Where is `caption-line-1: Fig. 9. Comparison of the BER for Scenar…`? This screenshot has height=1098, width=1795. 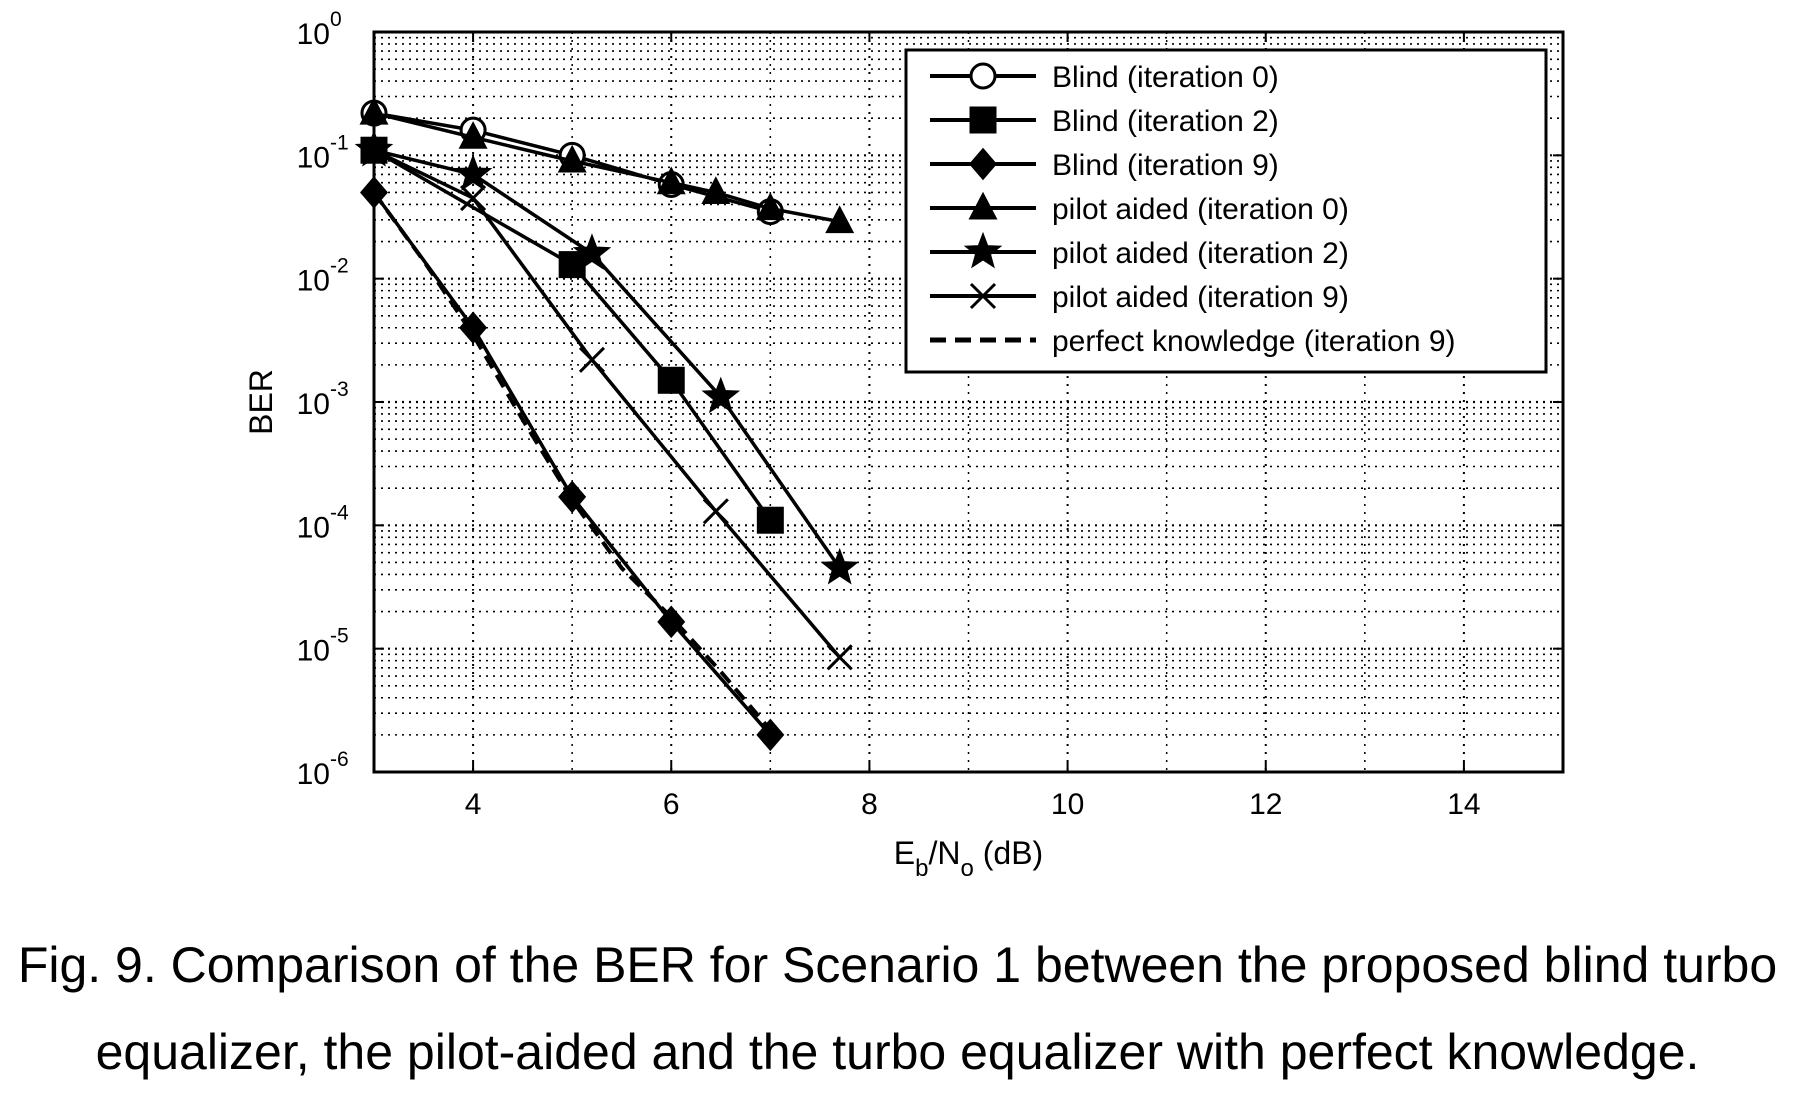 caption-line-1: Fig. 9. Comparison of the BER for Scenar… is located at coordinates (897, 965).